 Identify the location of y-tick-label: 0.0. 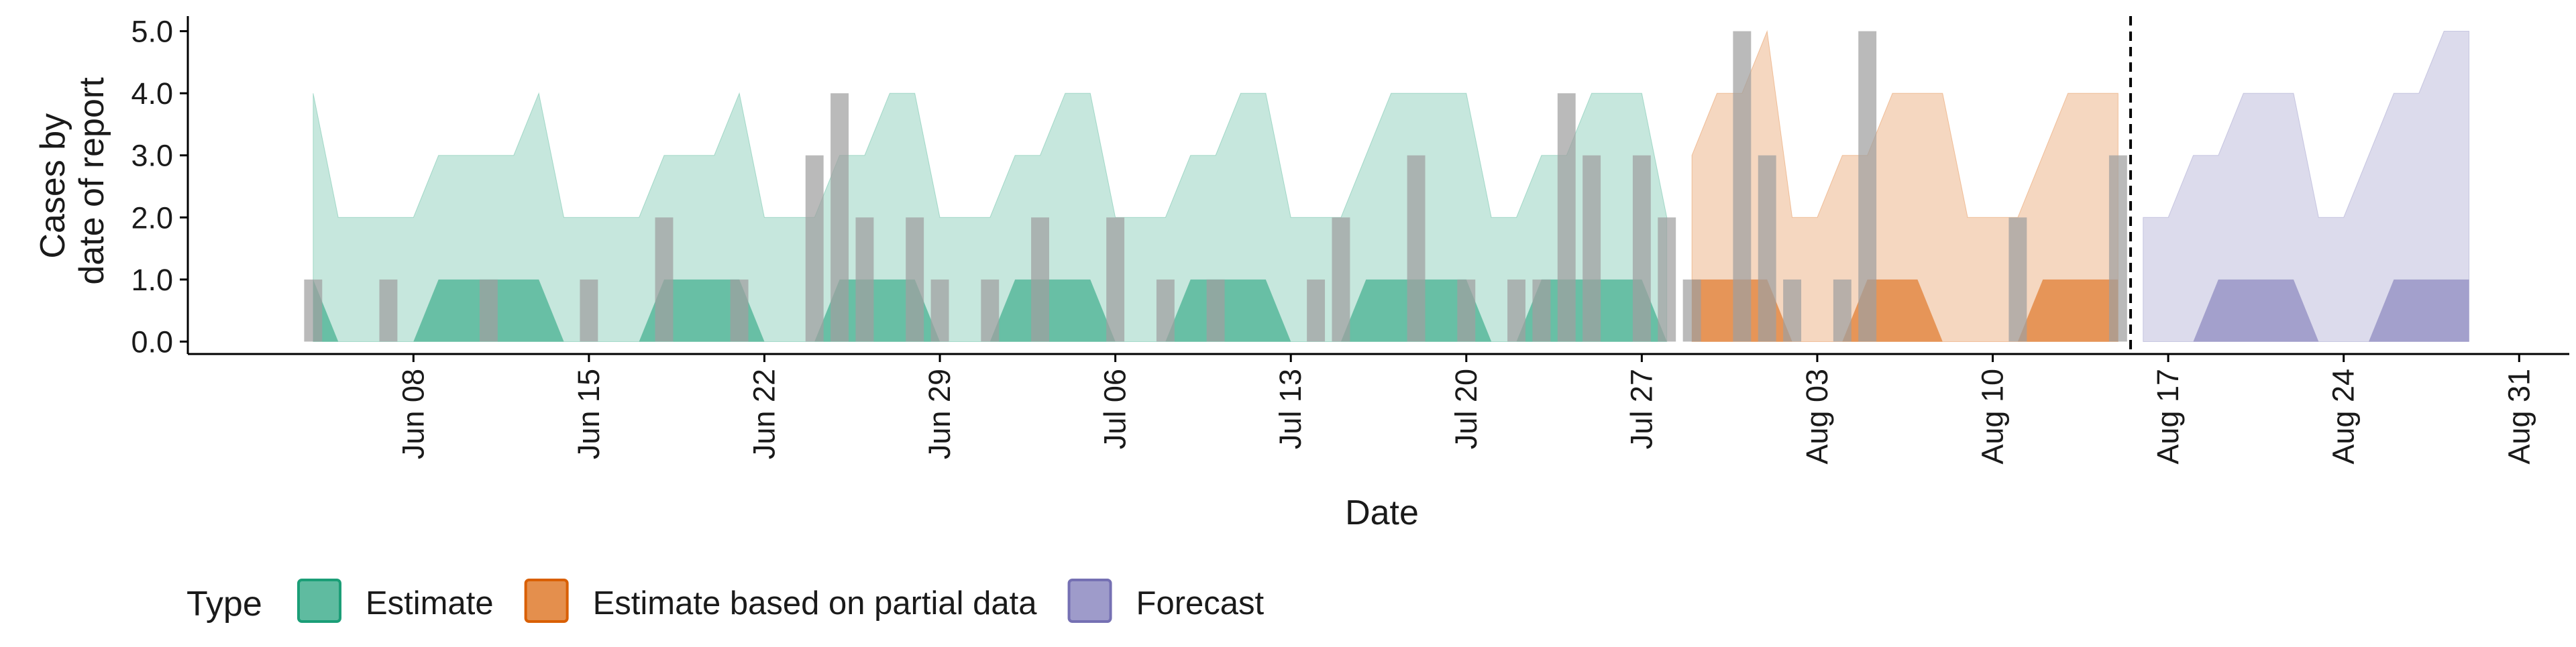
(152, 342).